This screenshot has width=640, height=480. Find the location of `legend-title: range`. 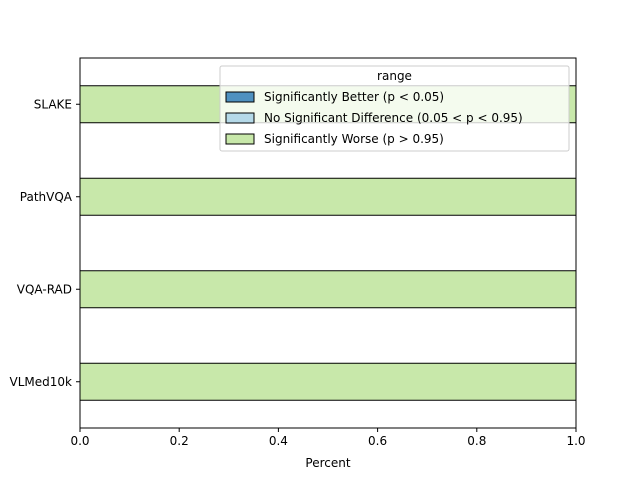

legend-title: range is located at coordinates (394, 76).